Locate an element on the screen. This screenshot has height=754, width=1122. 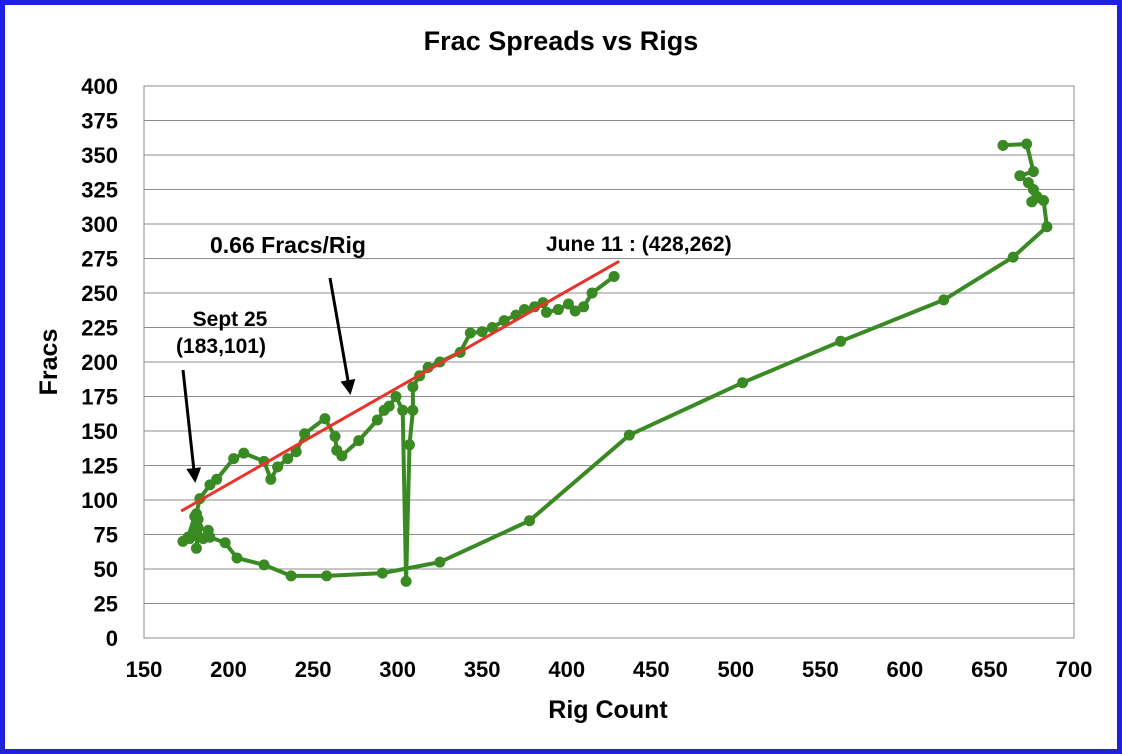
arrow-to-trend-line is located at coordinates (342, 336).